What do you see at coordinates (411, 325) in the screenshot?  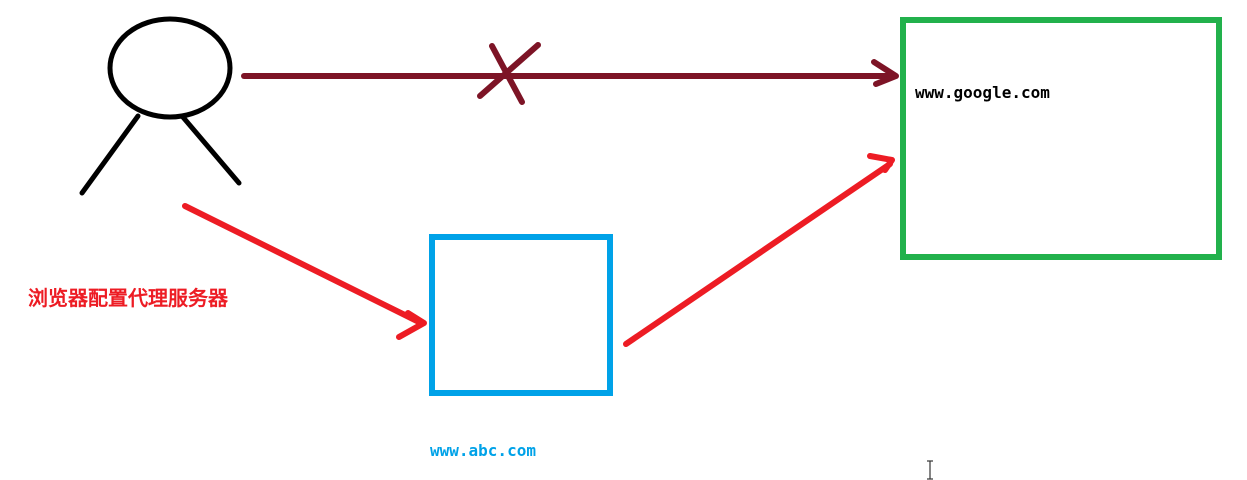 I see `proxy-request-head` at bounding box center [411, 325].